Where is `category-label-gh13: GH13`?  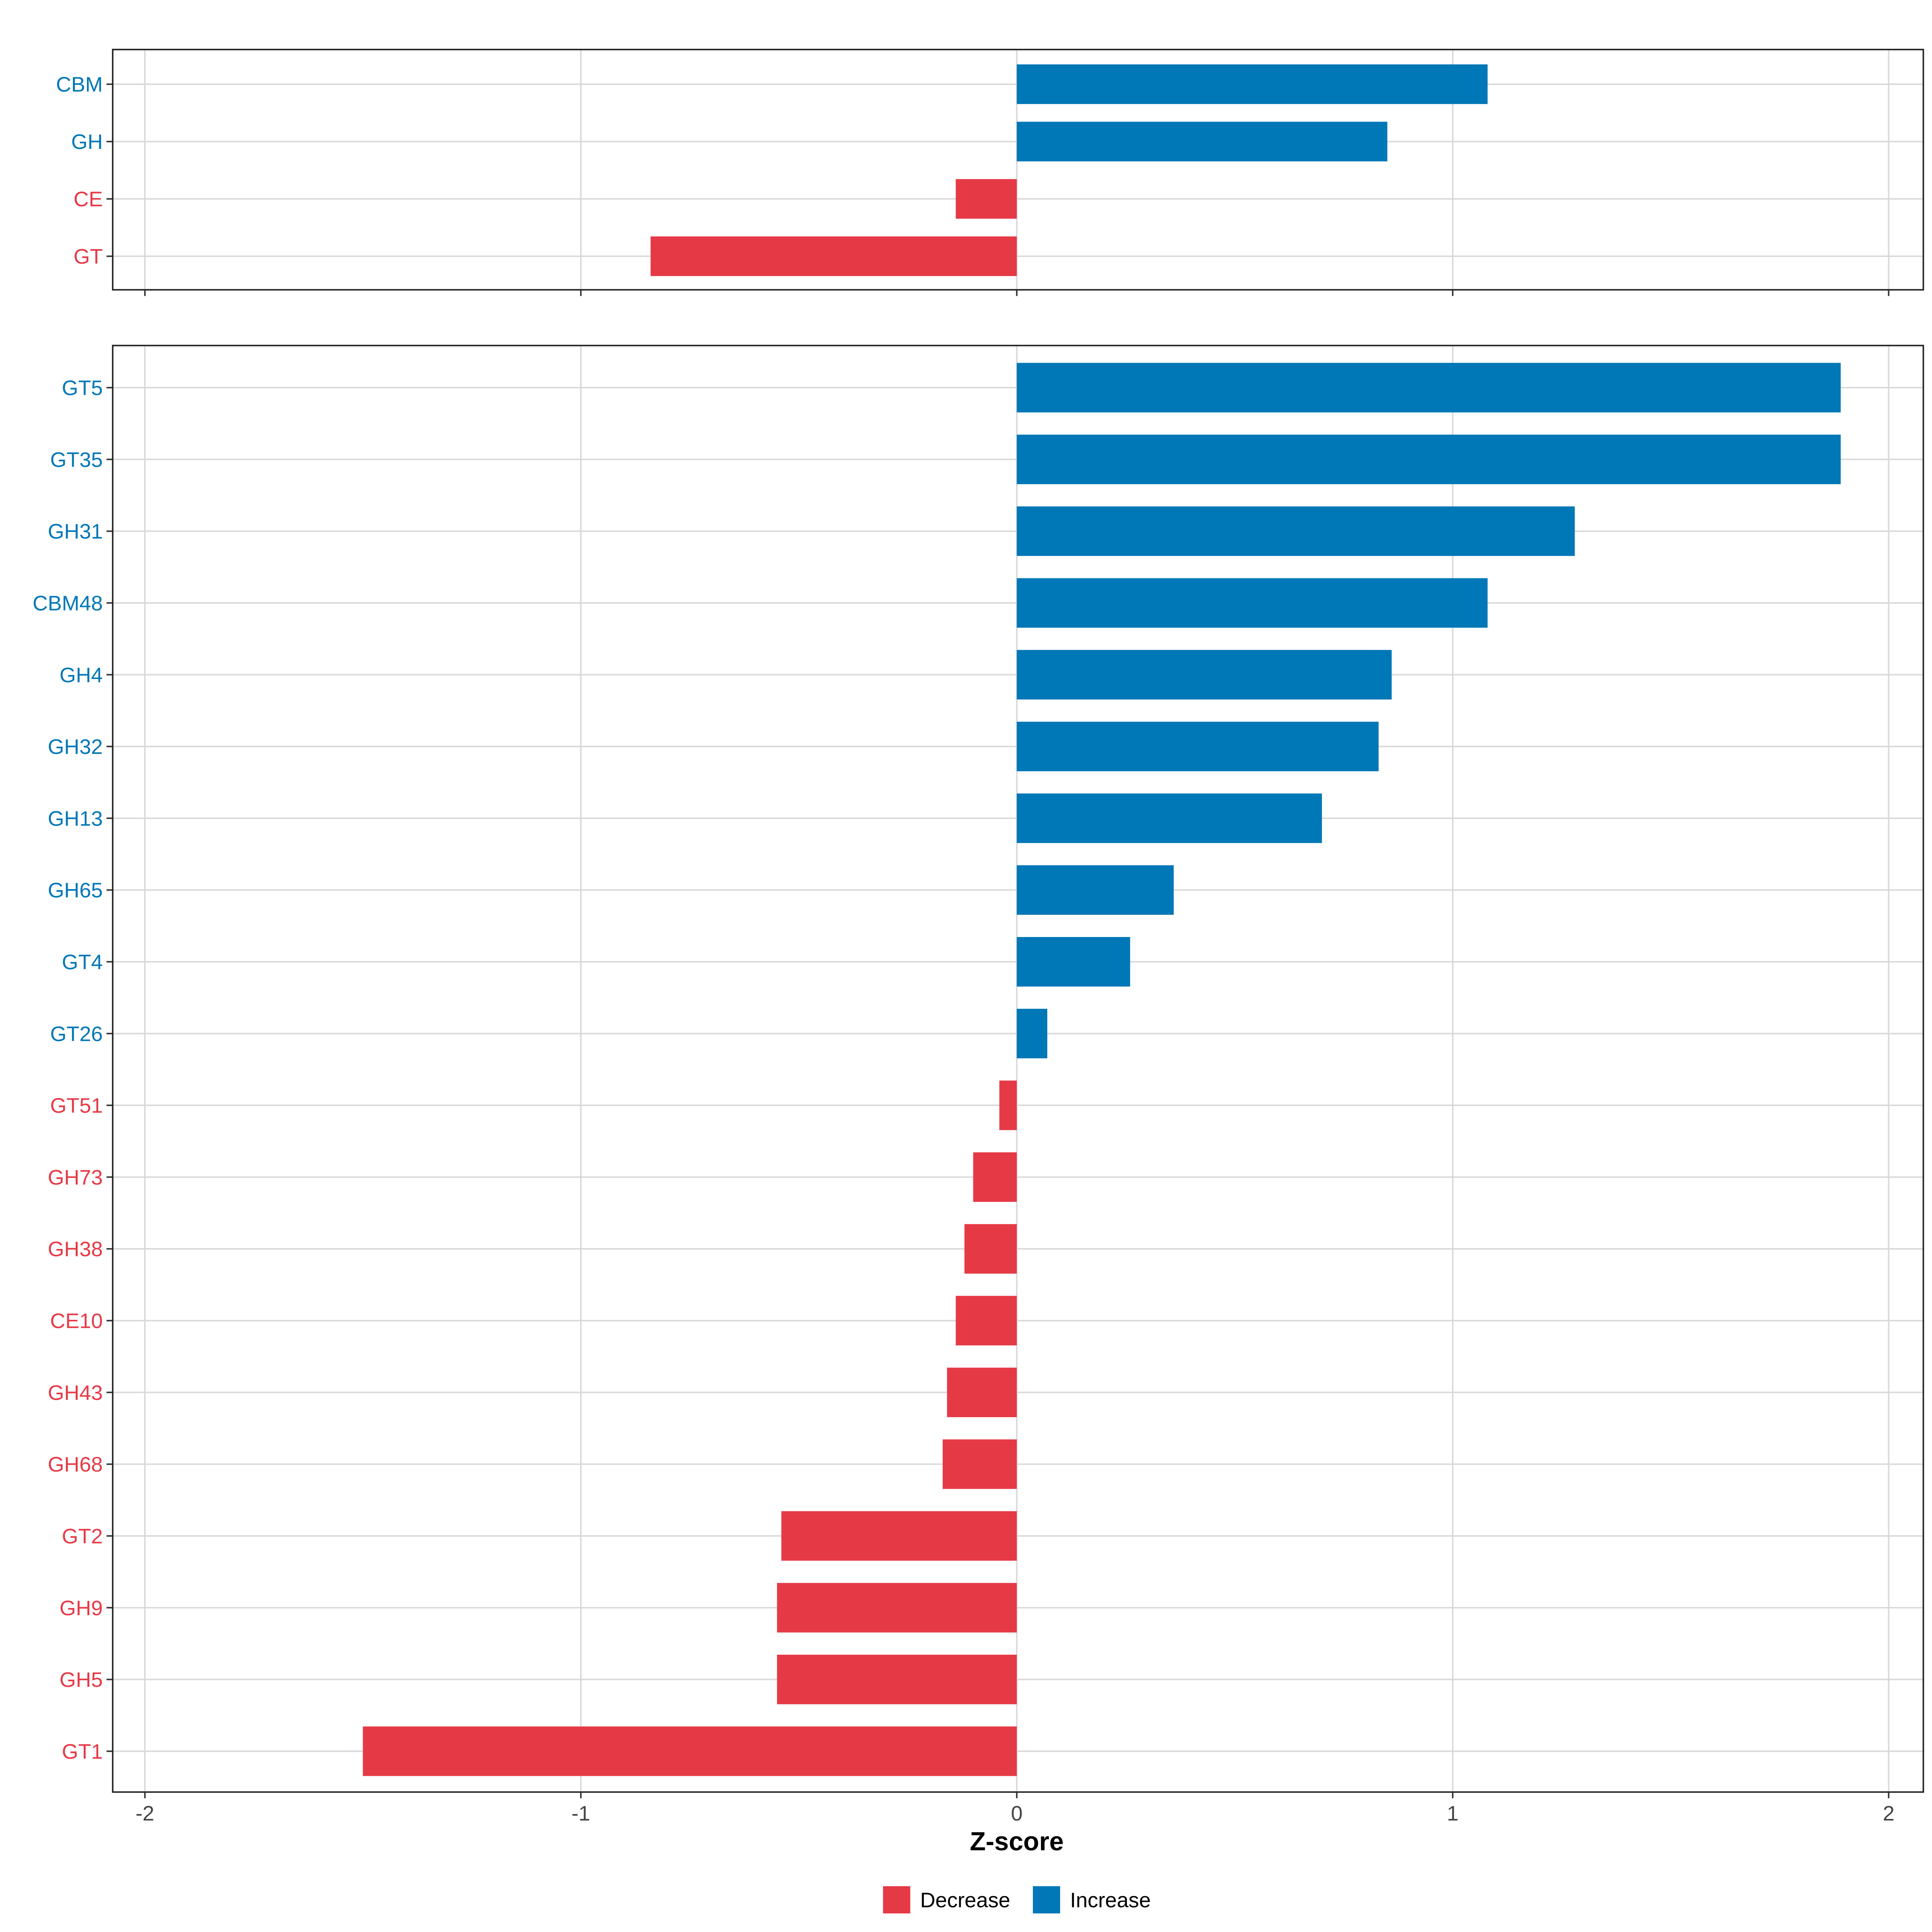 category-label-gh13: GH13 is located at coordinates (75, 818).